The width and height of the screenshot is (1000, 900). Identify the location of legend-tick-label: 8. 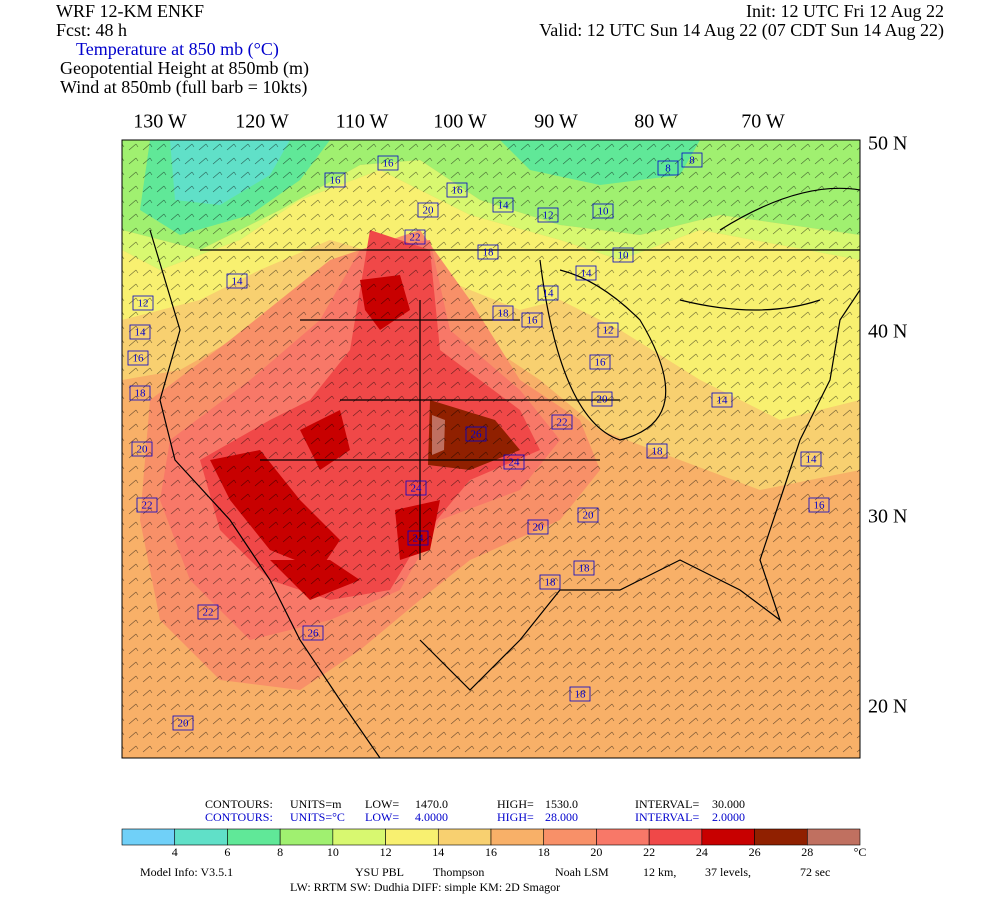
(280, 852).